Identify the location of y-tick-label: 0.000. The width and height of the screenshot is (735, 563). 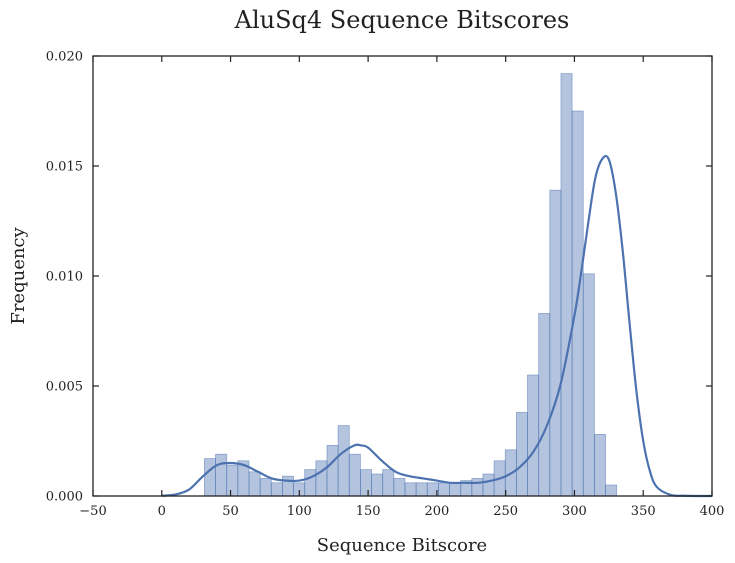
(64, 497).